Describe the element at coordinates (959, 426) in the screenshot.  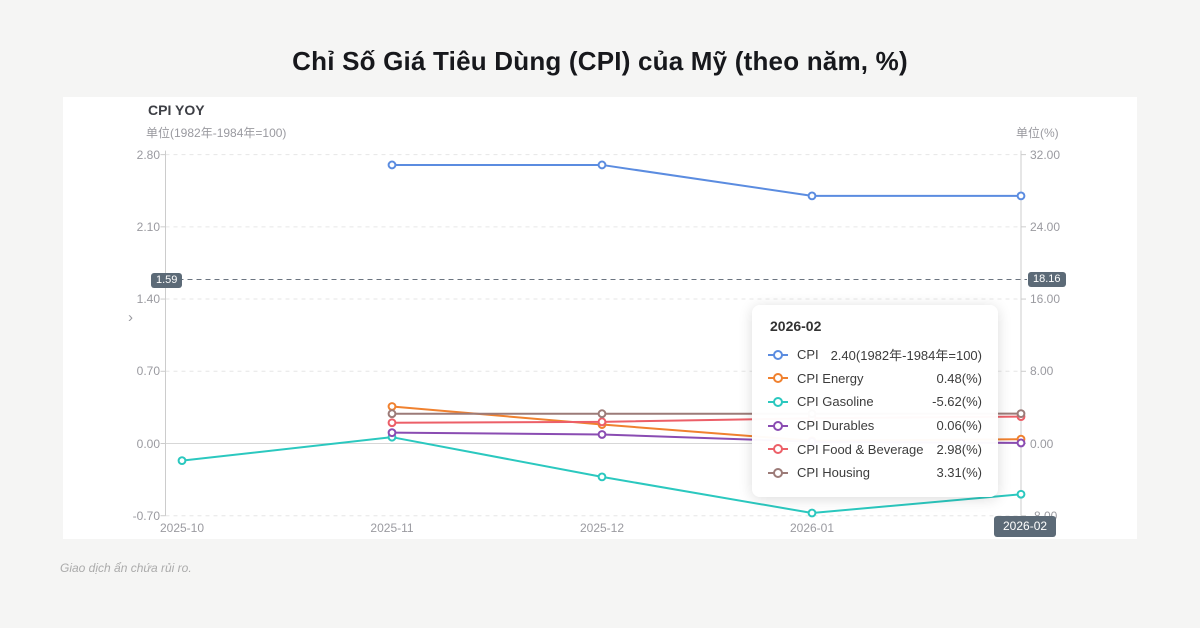
I see `tooltip-series-value: 0.06(%)` at that location.